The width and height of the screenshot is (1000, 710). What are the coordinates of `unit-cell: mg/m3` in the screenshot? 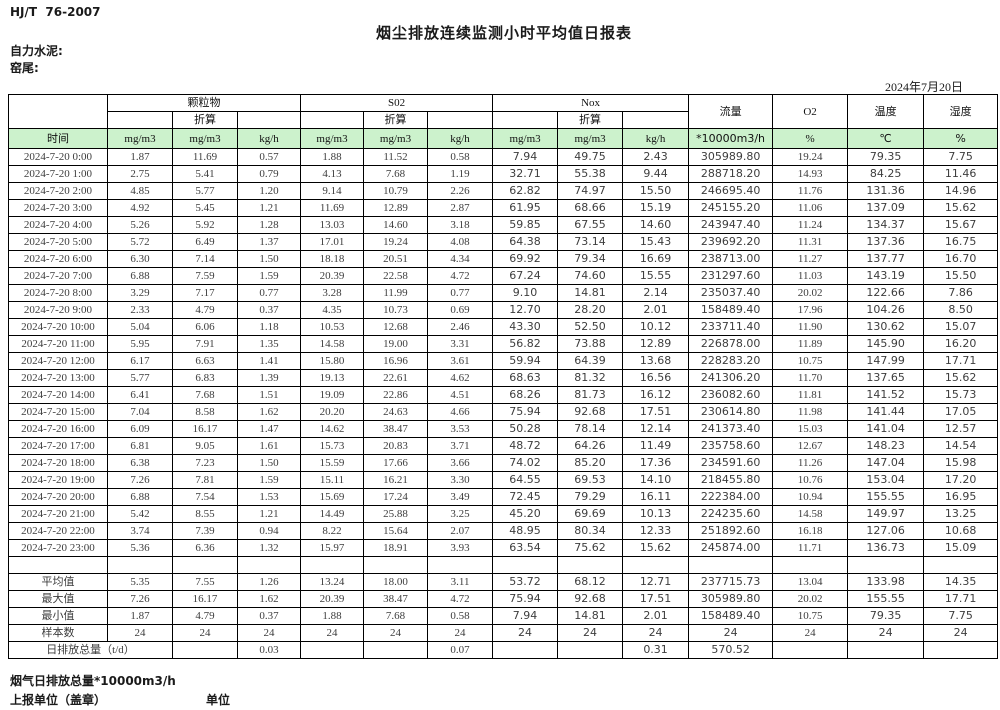 It's located at (140, 138).